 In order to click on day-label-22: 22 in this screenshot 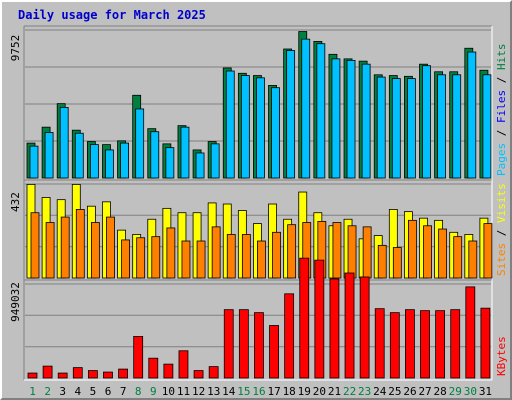, I will do `click(349, 391)`.